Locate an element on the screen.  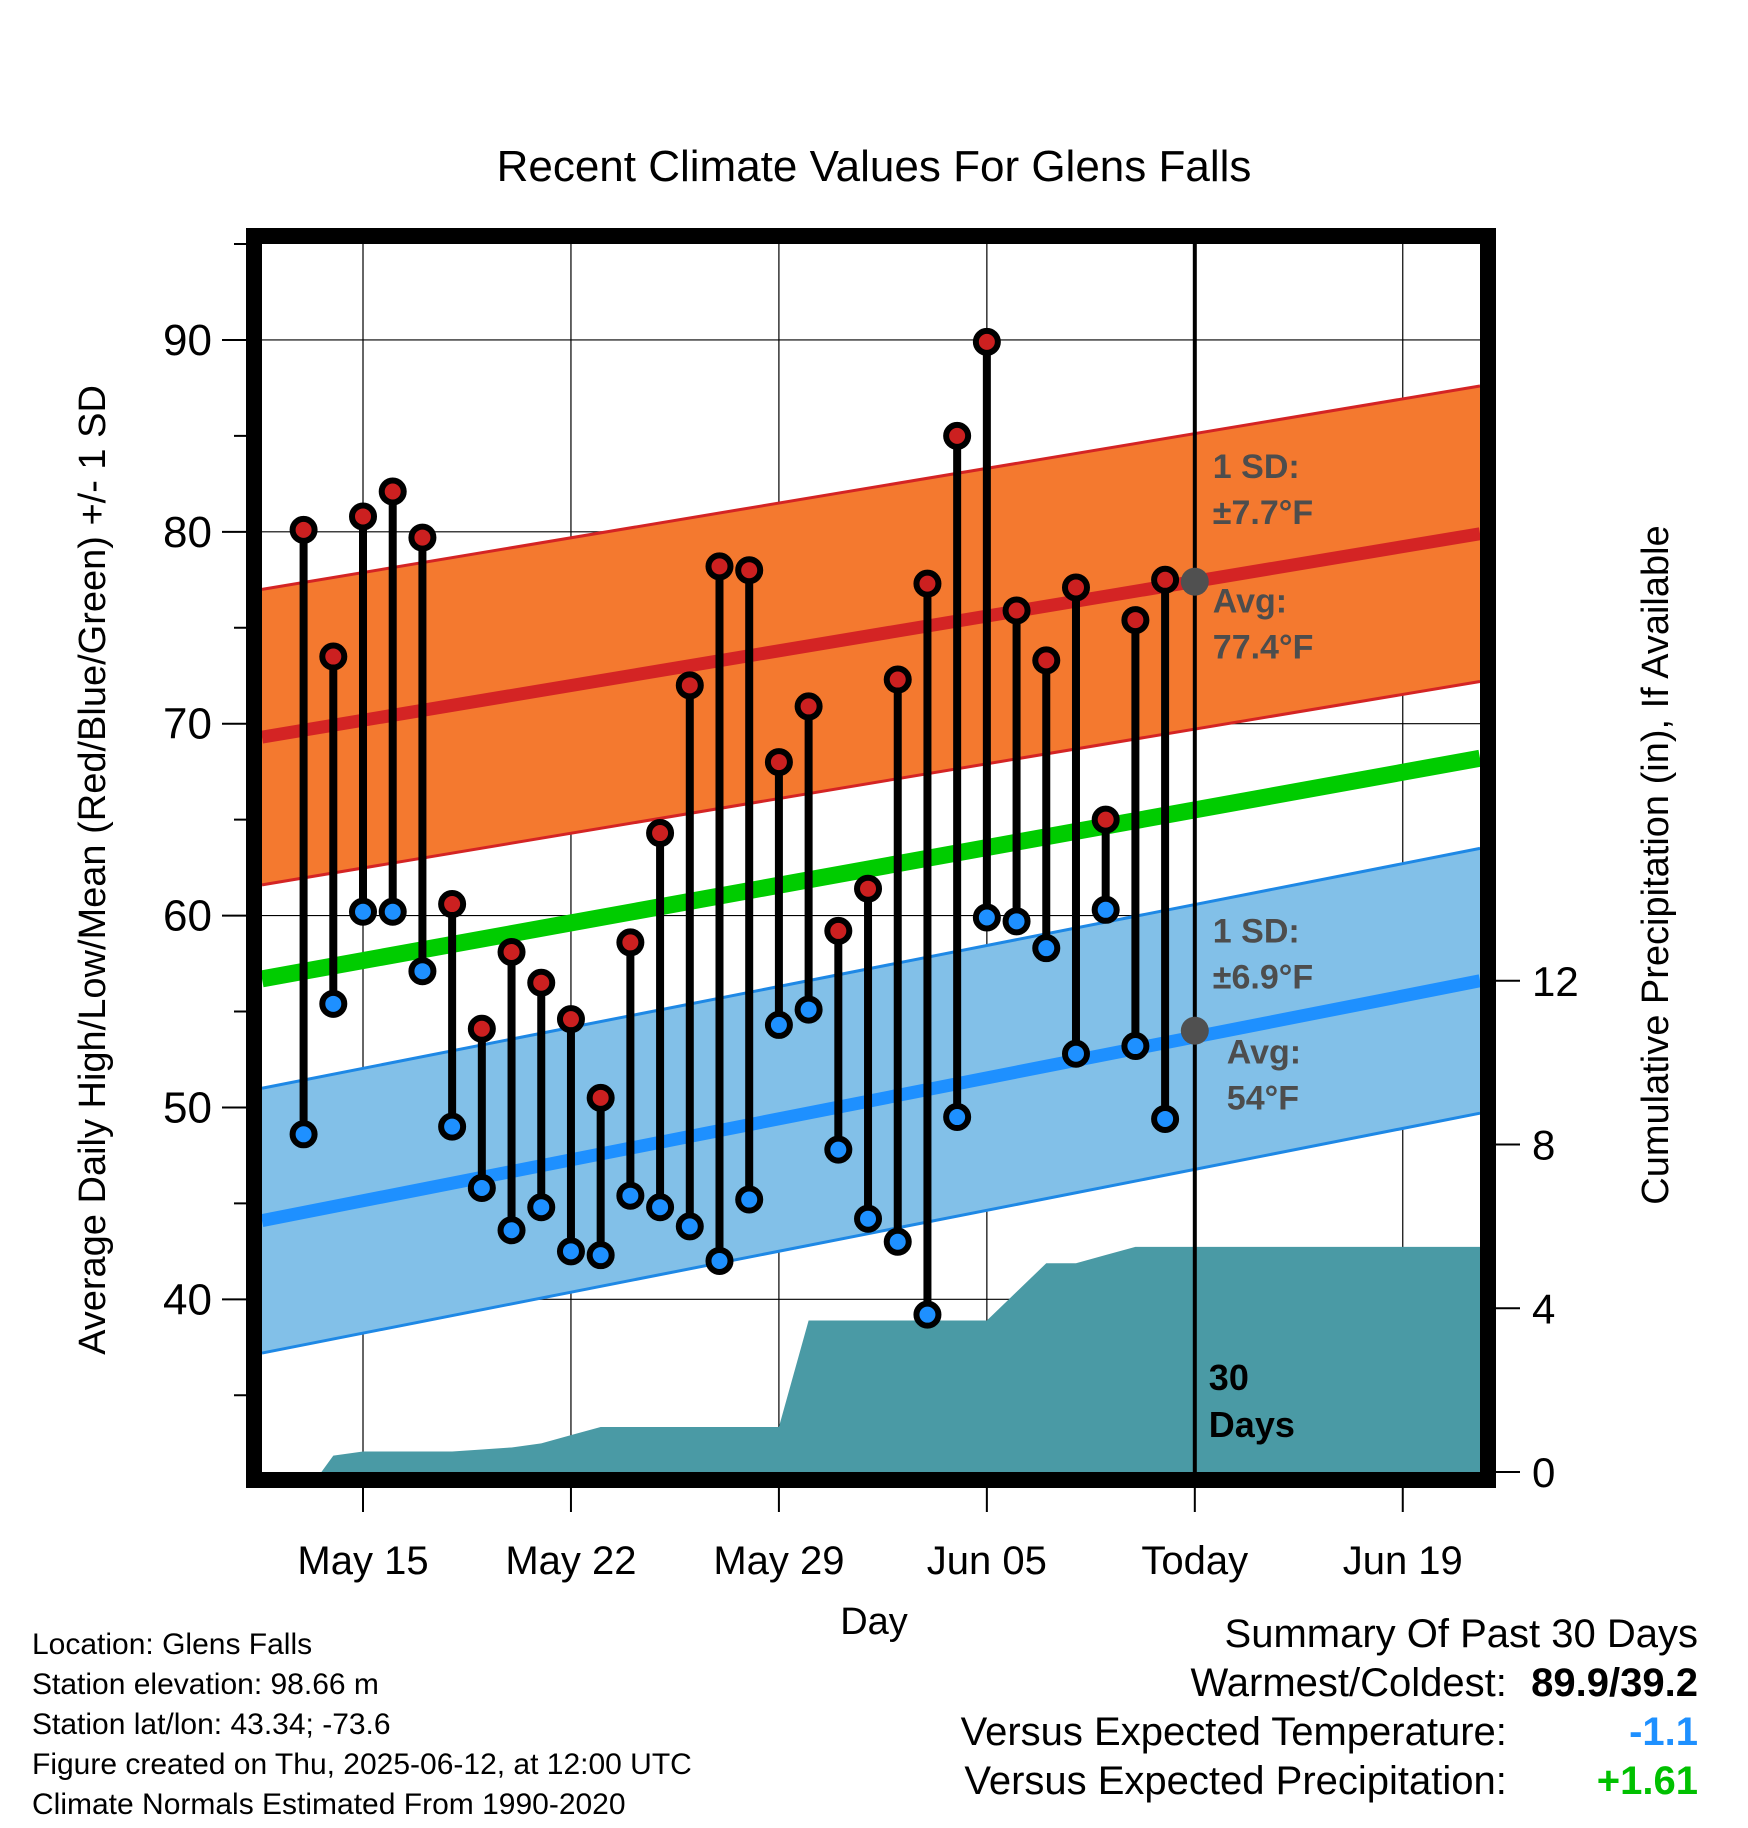
y-tick-label: 90 is located at coordinates (187, 340).